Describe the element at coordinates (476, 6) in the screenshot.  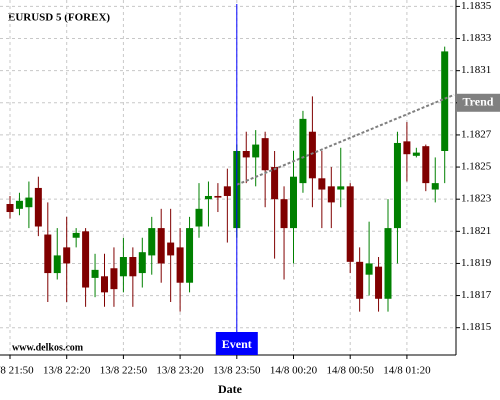
I see `y-tick-label: 1.1835` at that location.